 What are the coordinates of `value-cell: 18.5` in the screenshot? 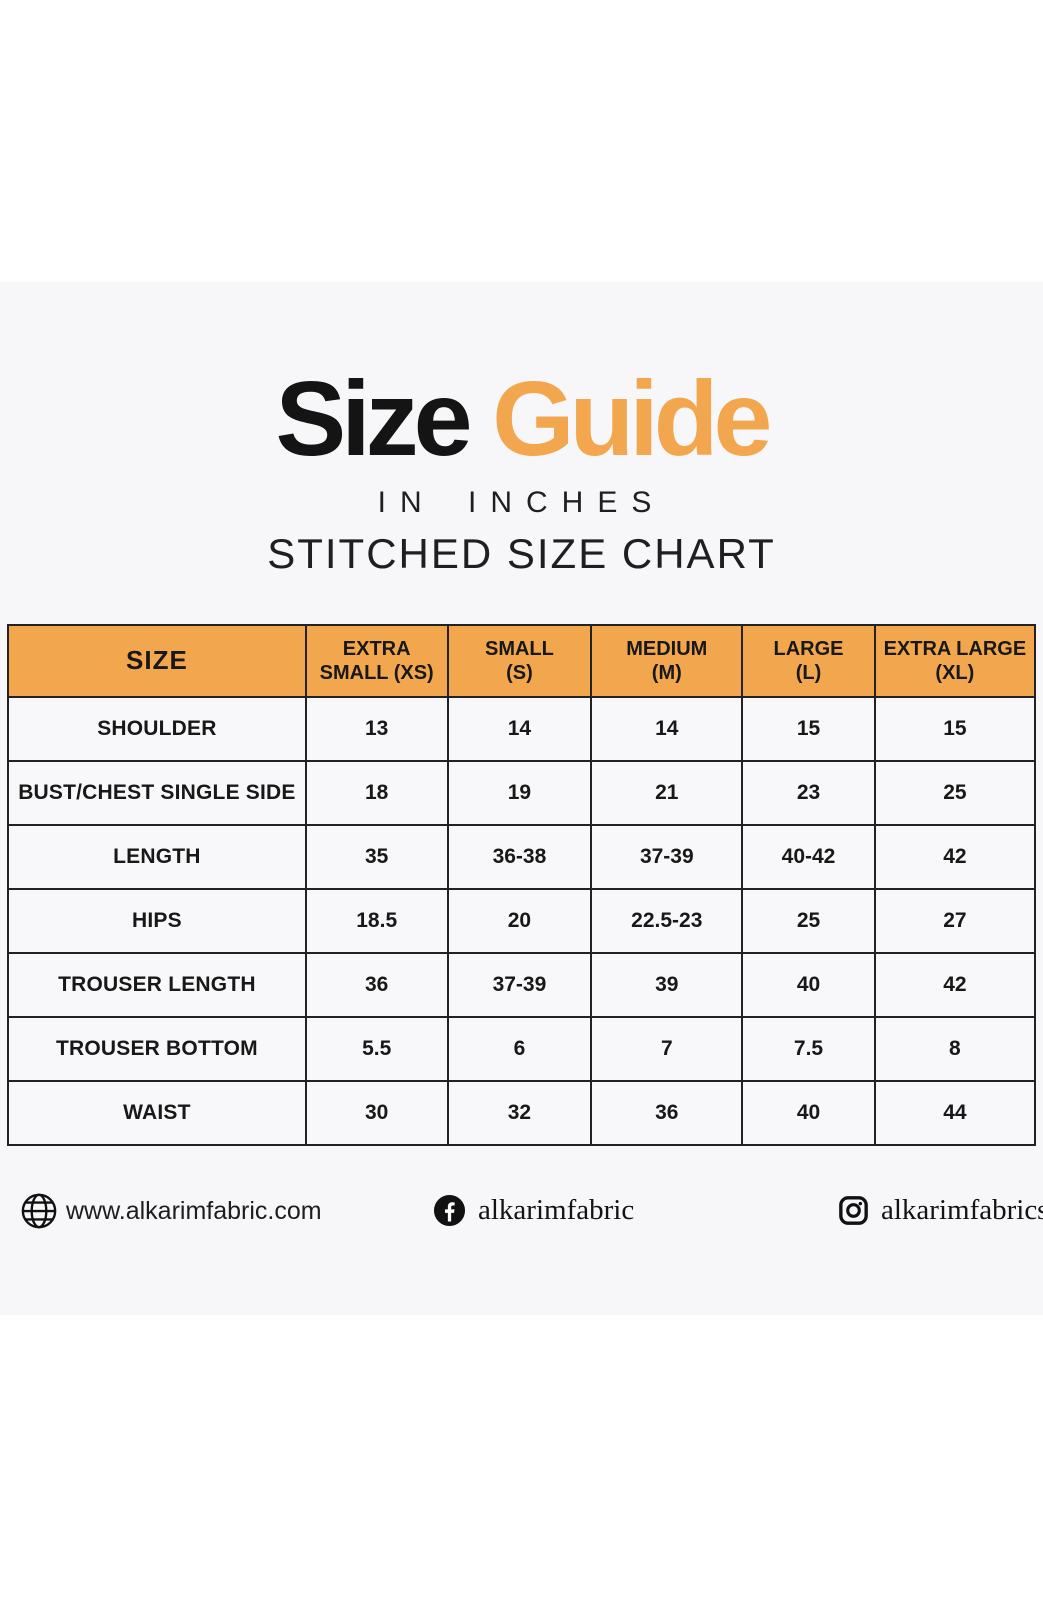 It's located at (376, 921).